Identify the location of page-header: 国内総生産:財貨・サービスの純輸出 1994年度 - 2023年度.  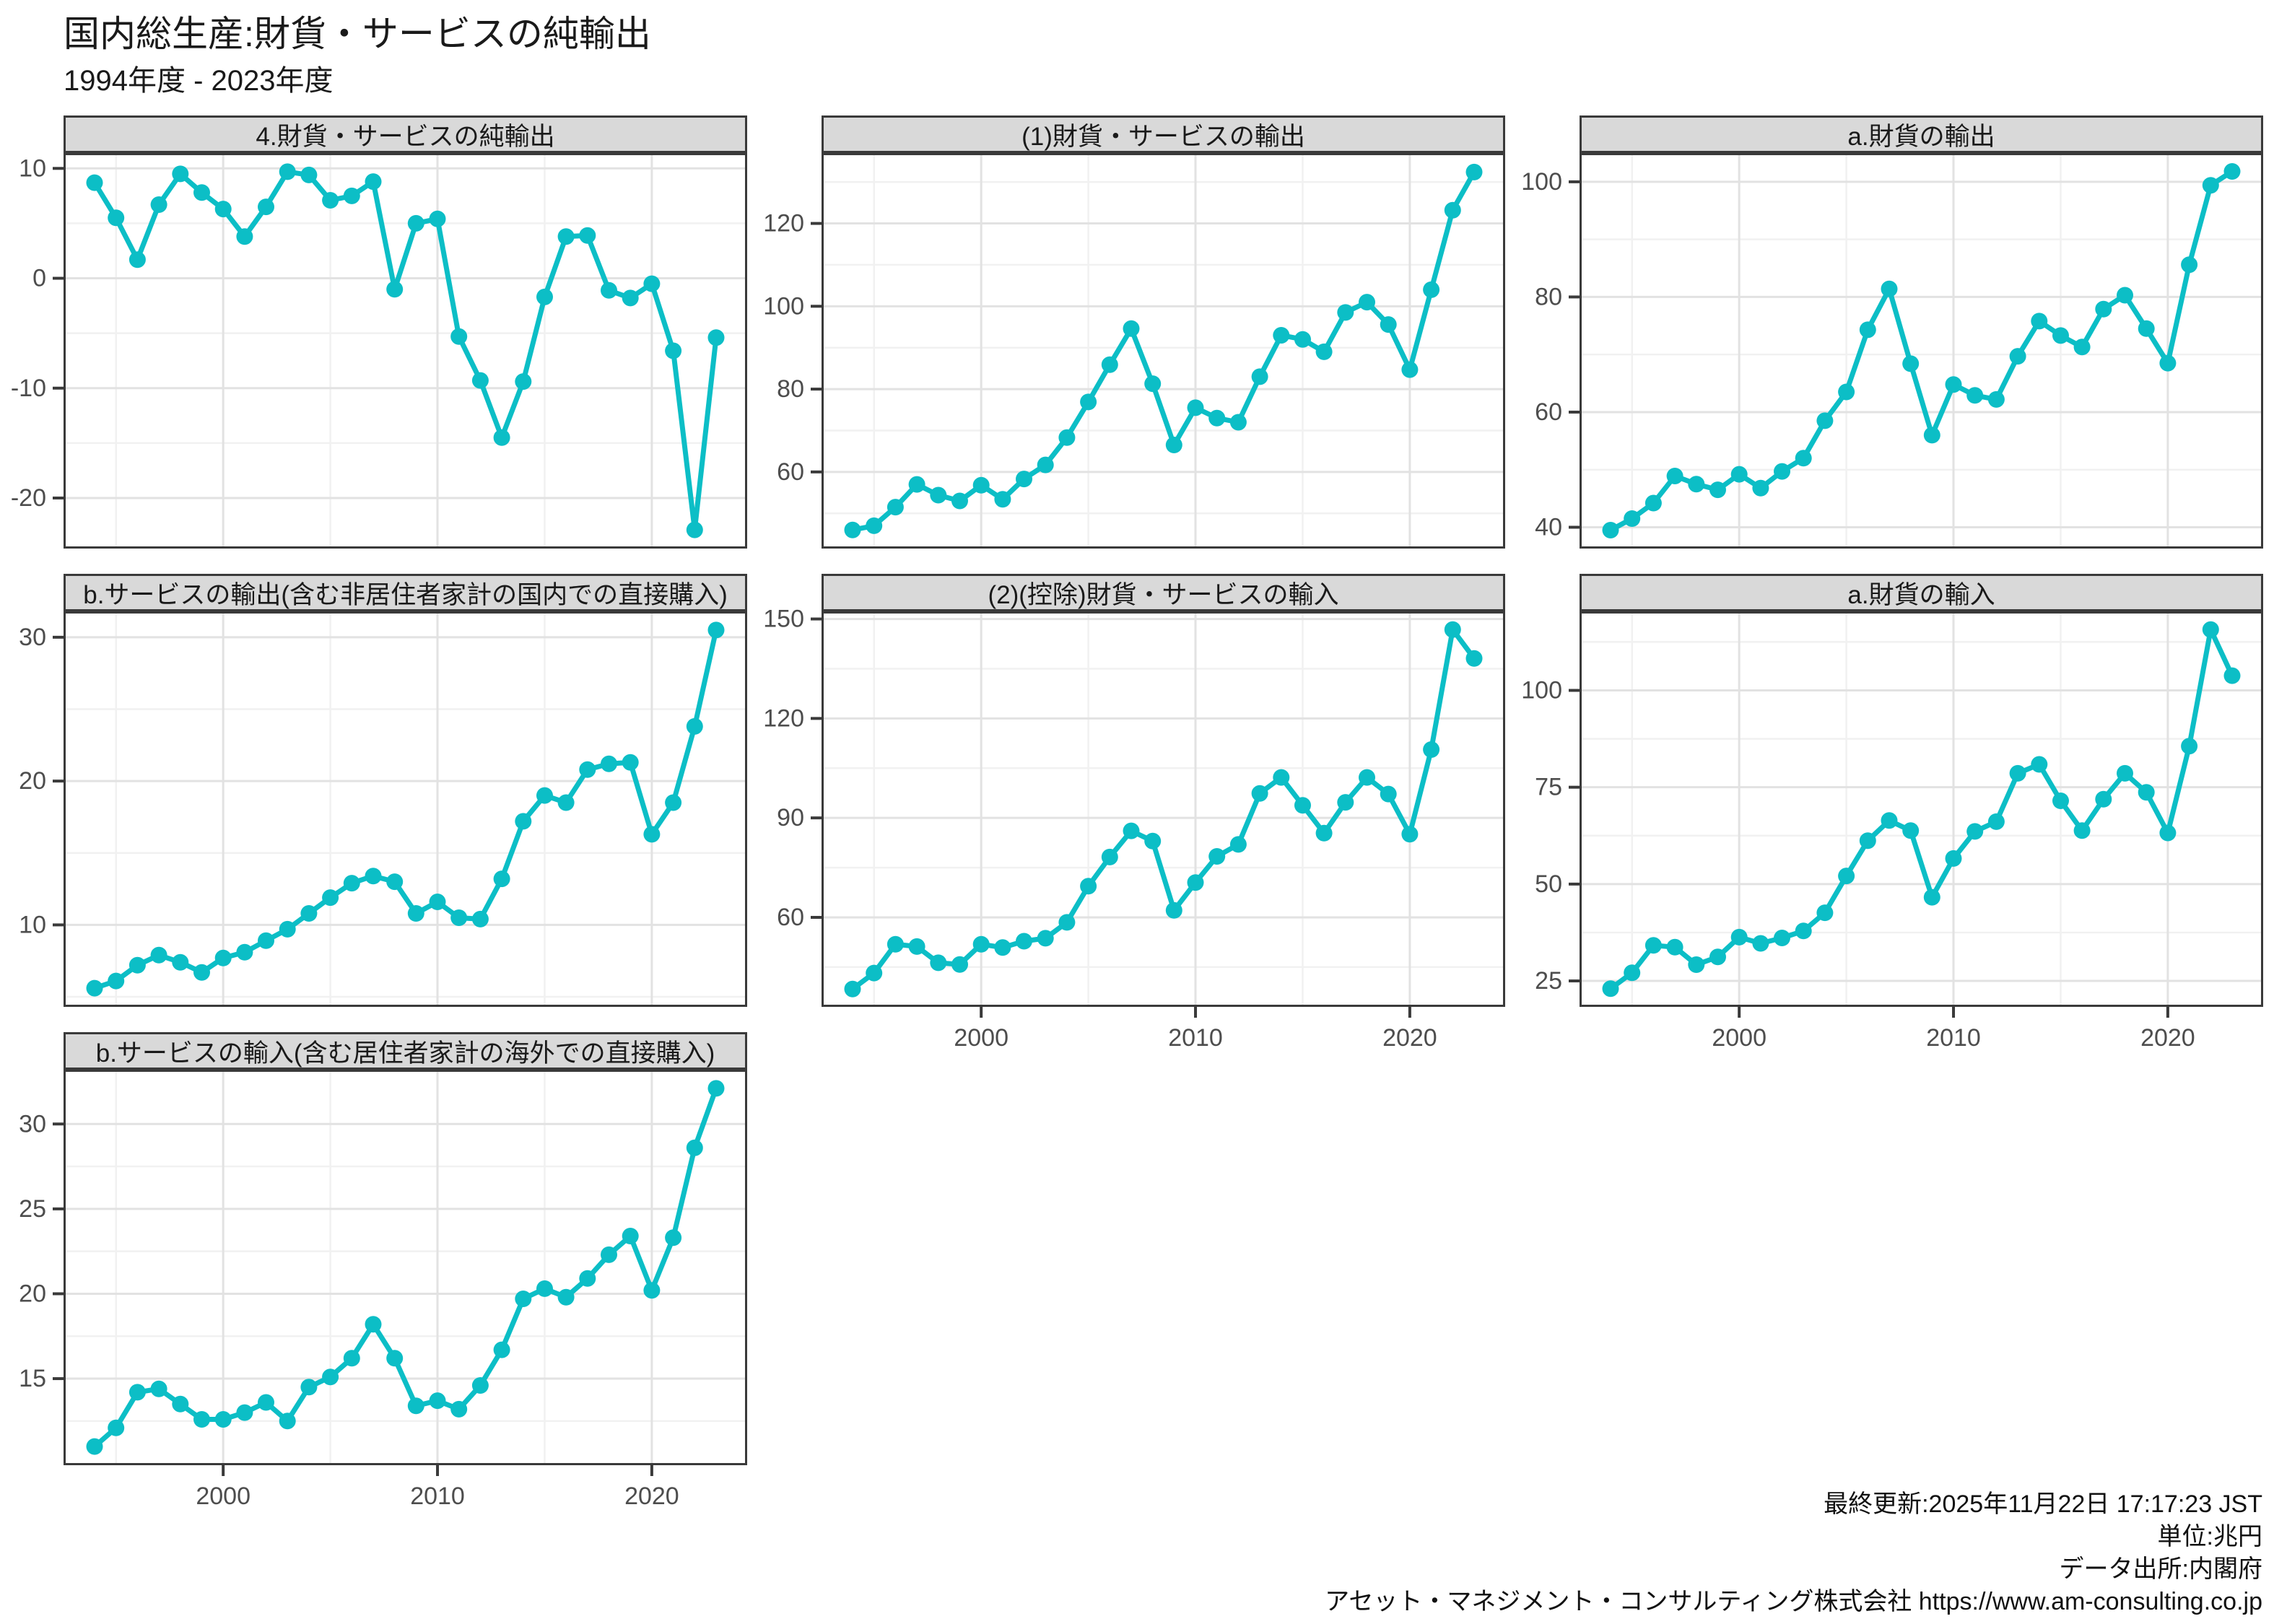
(1137, 49).